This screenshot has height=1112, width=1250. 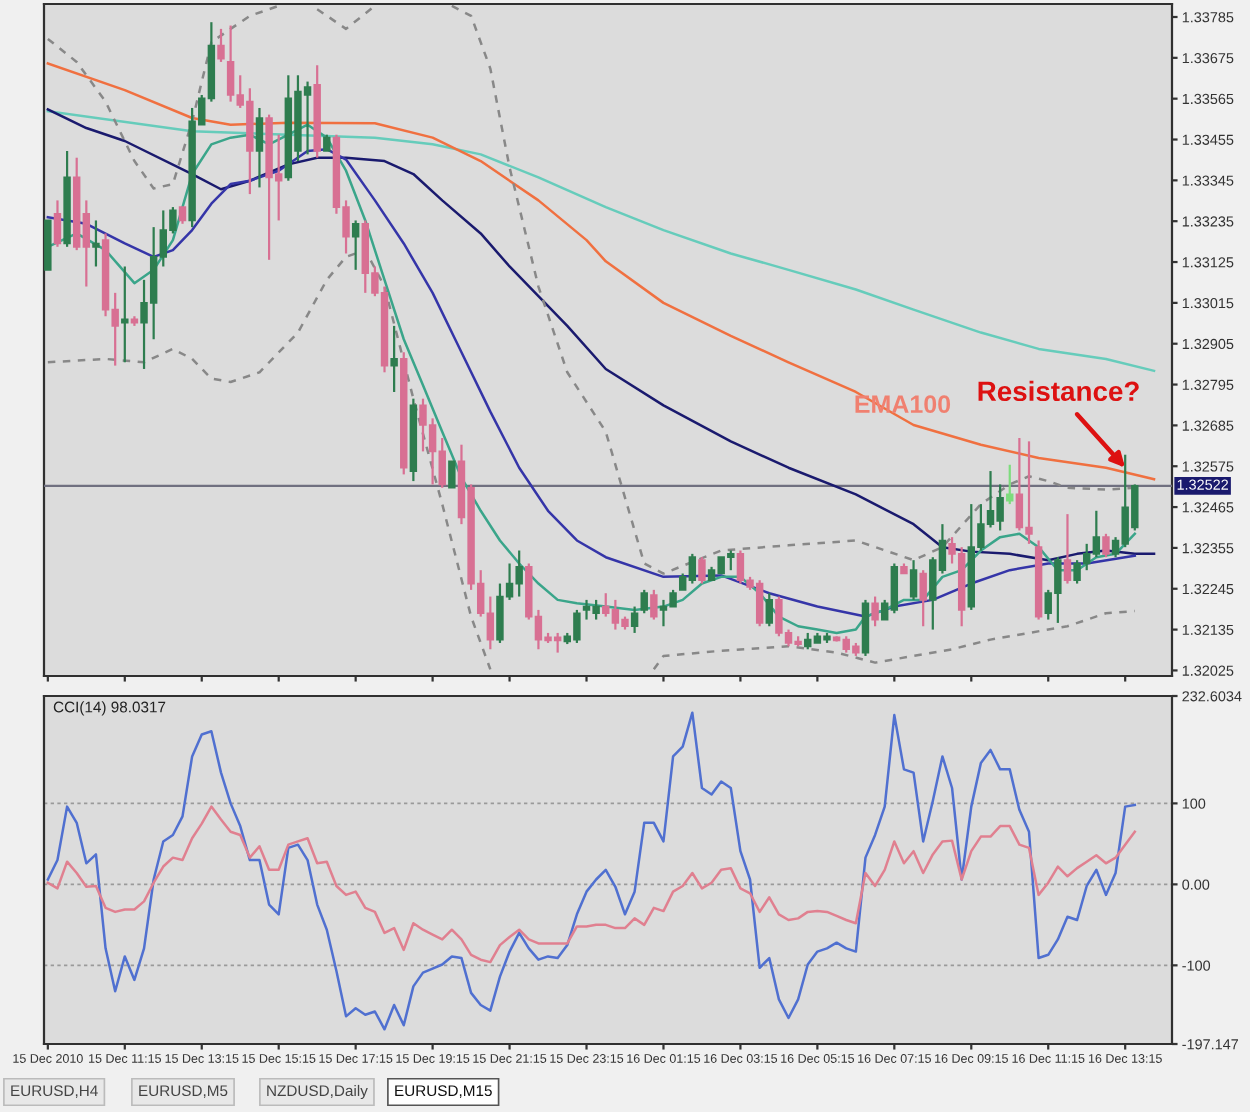 I want to click on annotation: Resistance?, so click(x=1058, y=391).